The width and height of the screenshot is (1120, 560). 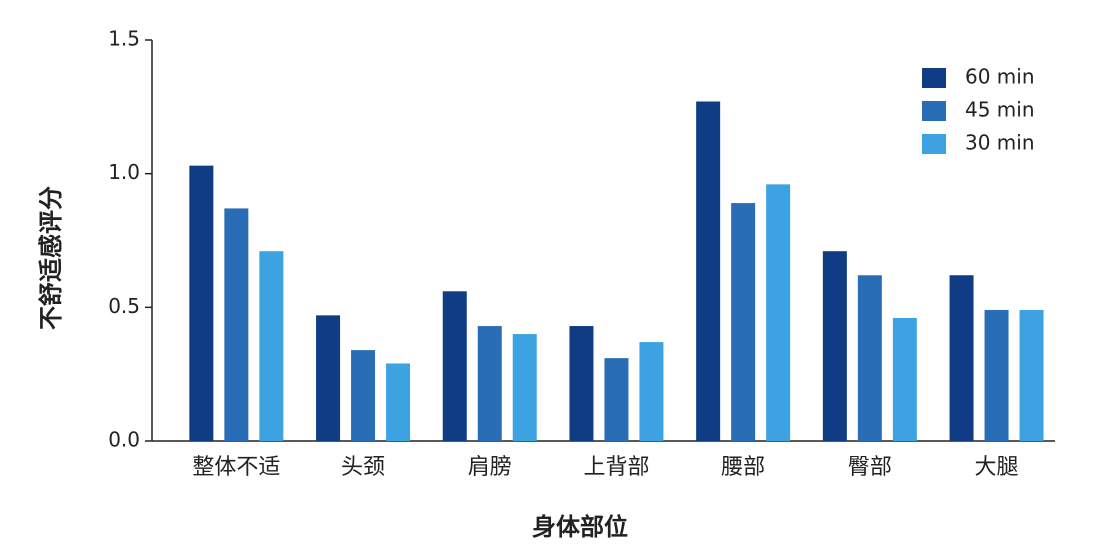 I want to click on x-tick-label: 上背部, so click(x=616, y=467).